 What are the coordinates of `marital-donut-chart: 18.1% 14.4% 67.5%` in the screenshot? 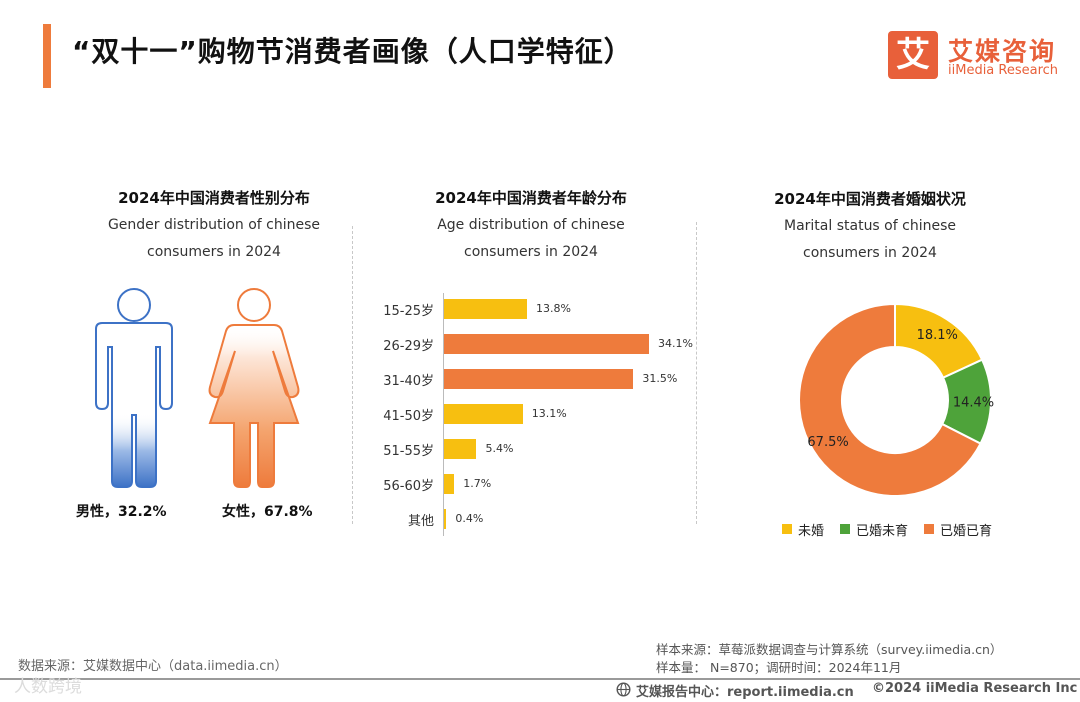 It's located at (896, 400).